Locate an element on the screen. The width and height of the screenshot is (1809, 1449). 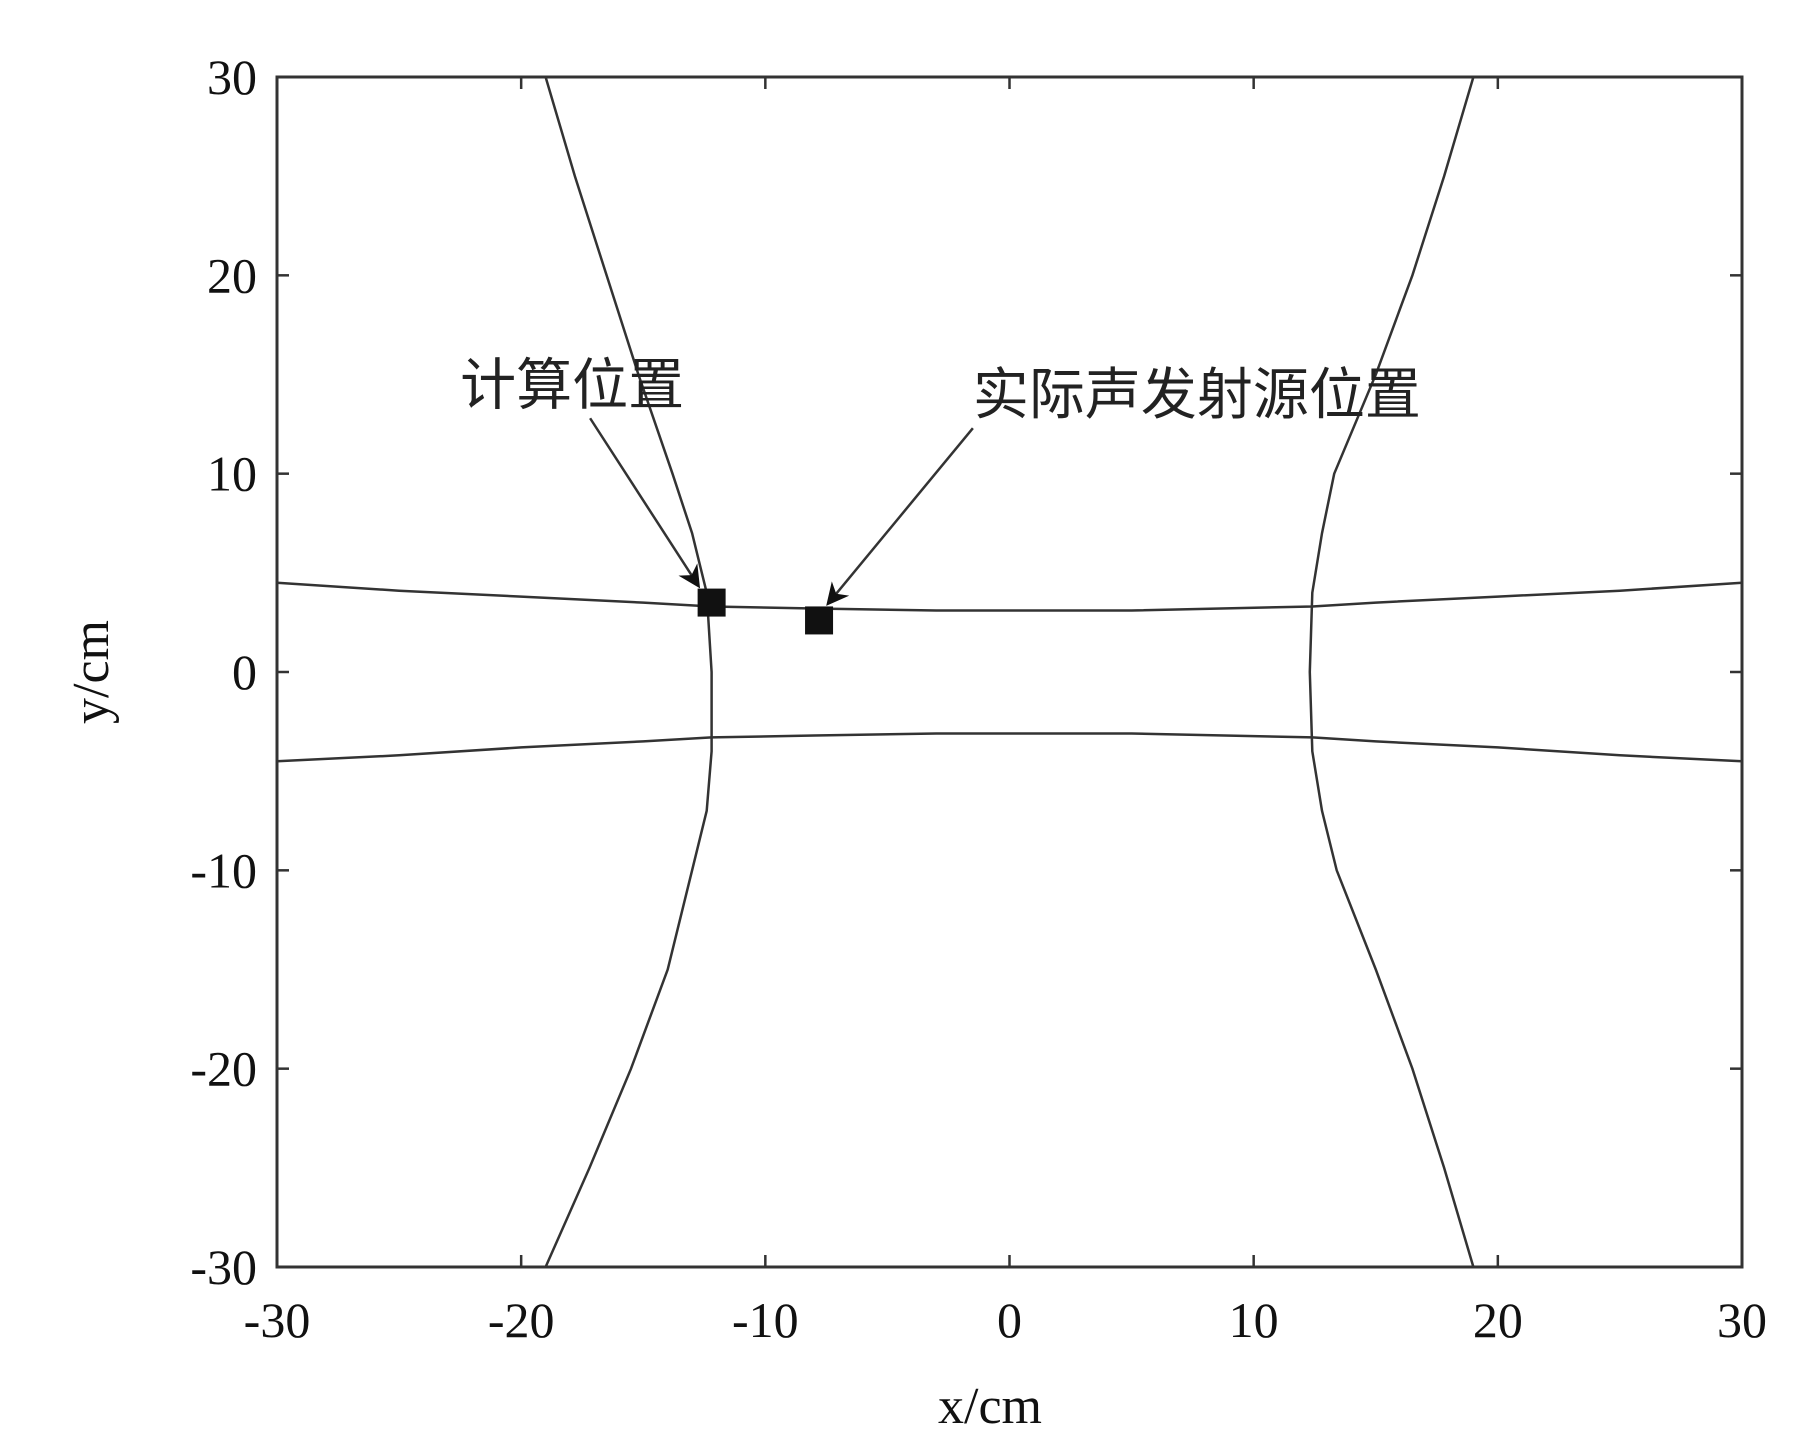
series-line-left-hyperbola is located at coordinates (628, 672).